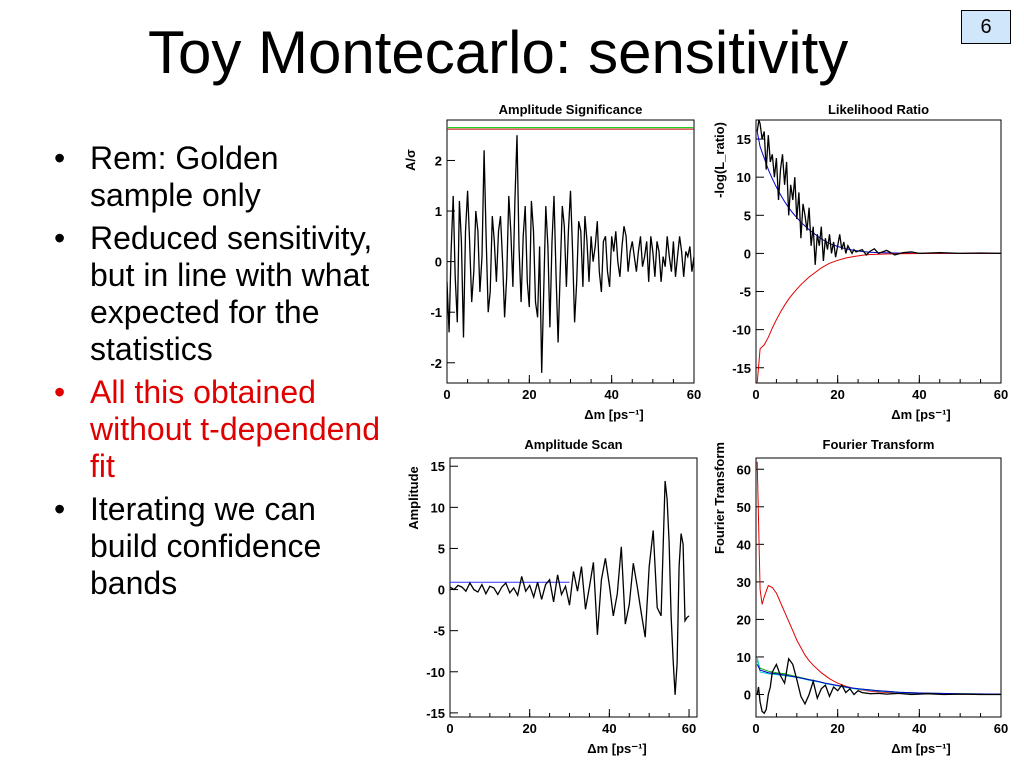 This screenshot has height=768, width=1024. What do you see at coordinates (413, 498) in the screenshot?
I see `y-axis-label: Amplitude` at bounding box center [413, 498].